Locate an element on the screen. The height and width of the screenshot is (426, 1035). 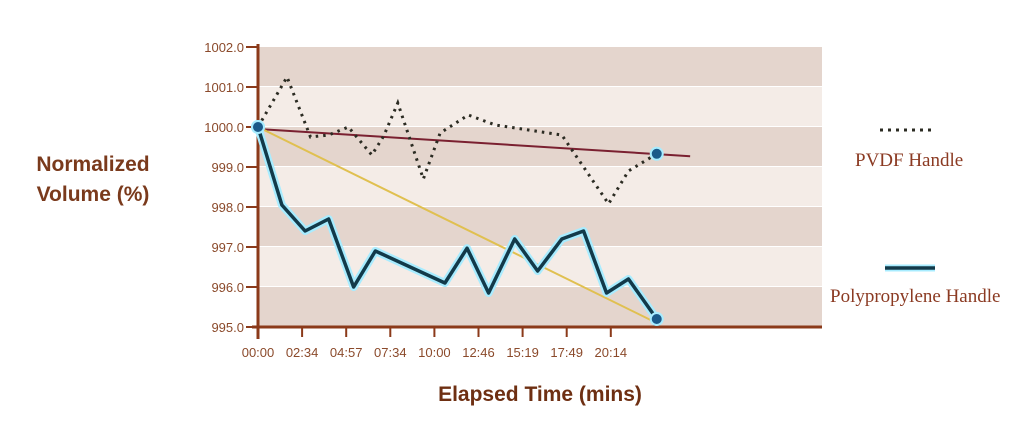
series-line-pvdf-handle is located at coordinates (457, 140).